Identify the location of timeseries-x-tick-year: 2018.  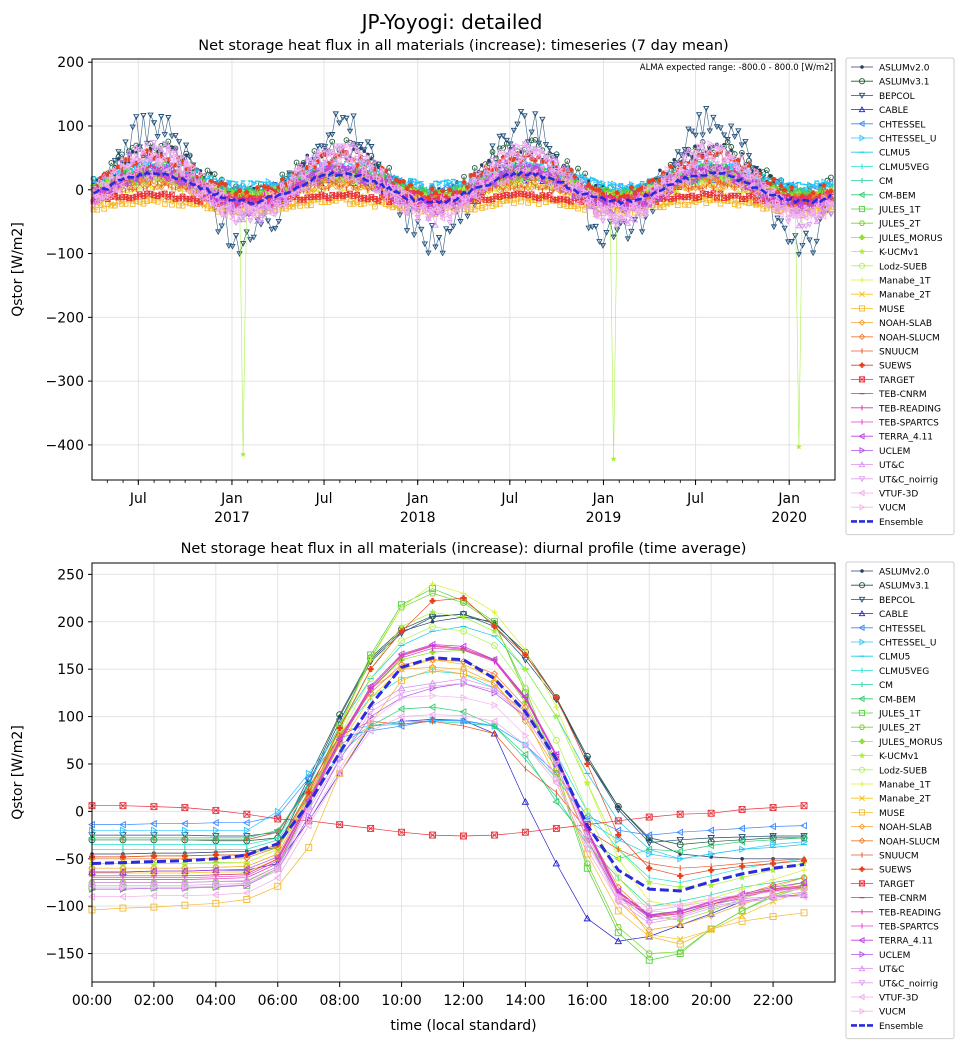
(418, 518).